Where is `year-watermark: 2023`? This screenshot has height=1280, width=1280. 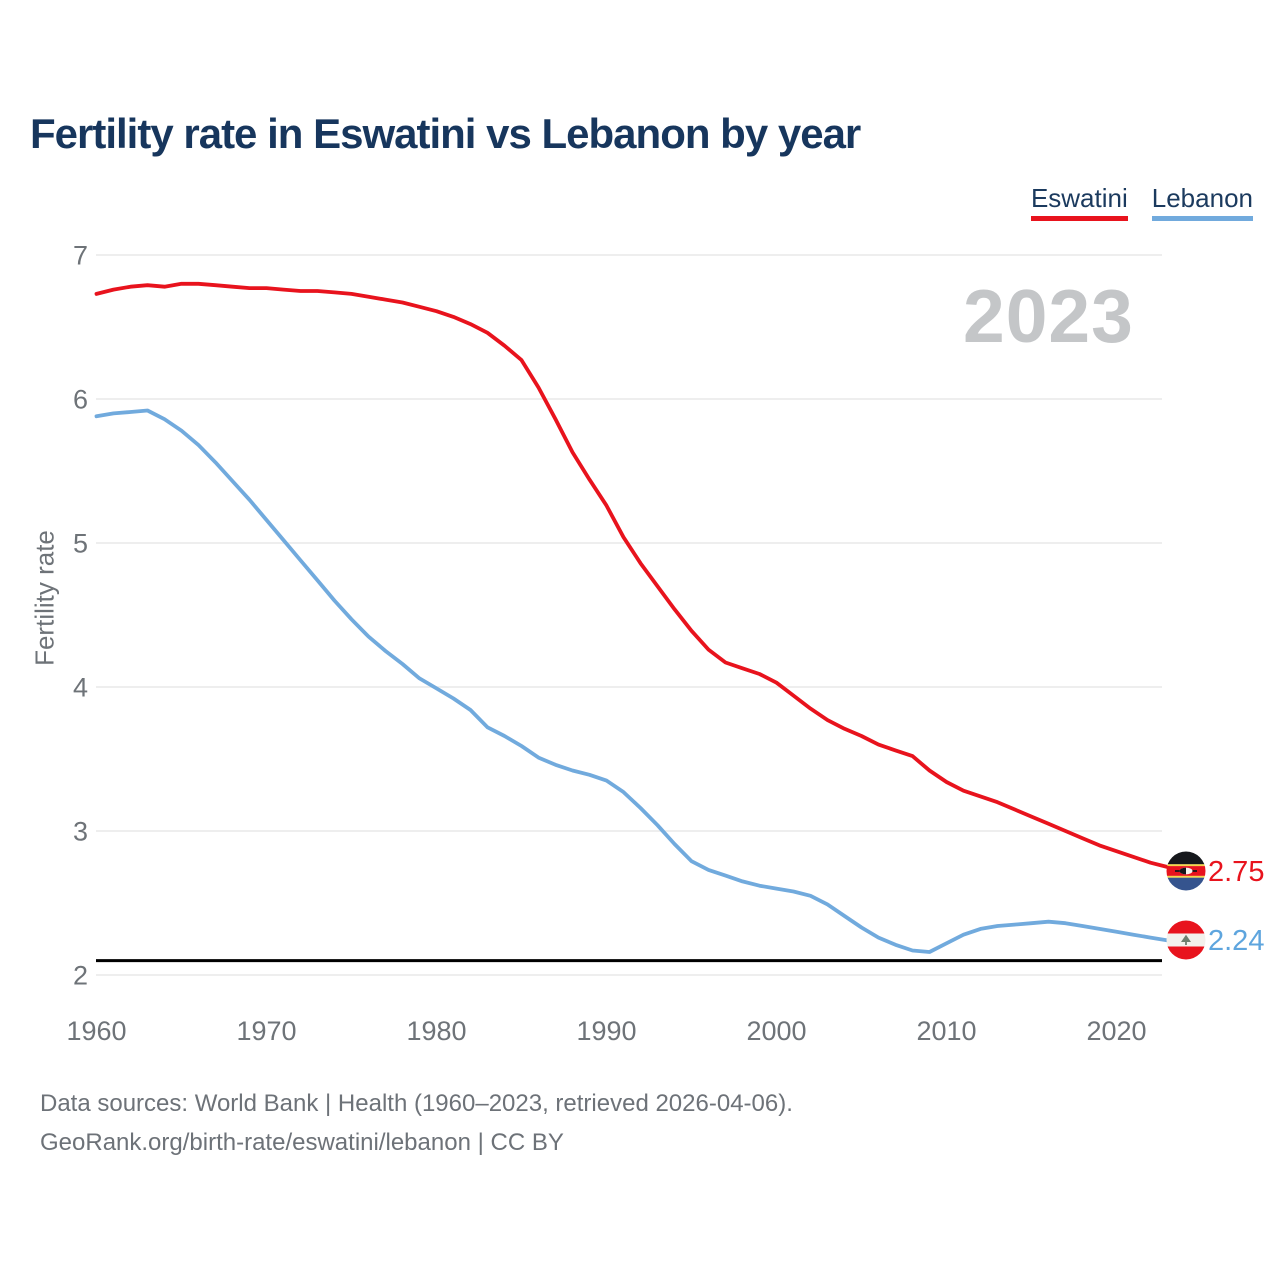
year-watermark: 2023 is located at coordinates (1048, 316).